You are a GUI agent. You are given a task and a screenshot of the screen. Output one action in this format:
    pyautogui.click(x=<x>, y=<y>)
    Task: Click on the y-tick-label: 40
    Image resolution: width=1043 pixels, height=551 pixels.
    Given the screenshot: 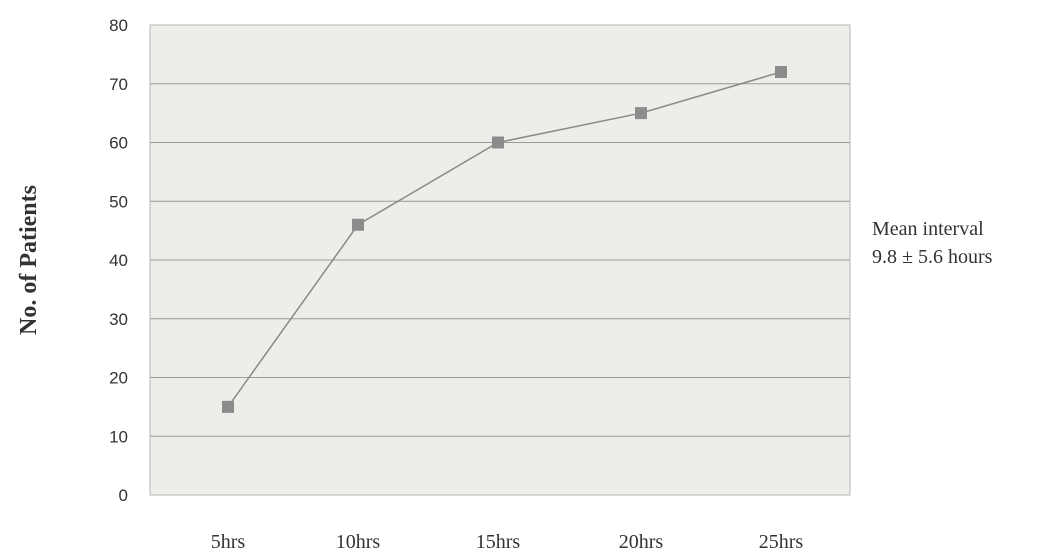 What is the action you would take?
    pyautogui.click(x=118, y=260)
    